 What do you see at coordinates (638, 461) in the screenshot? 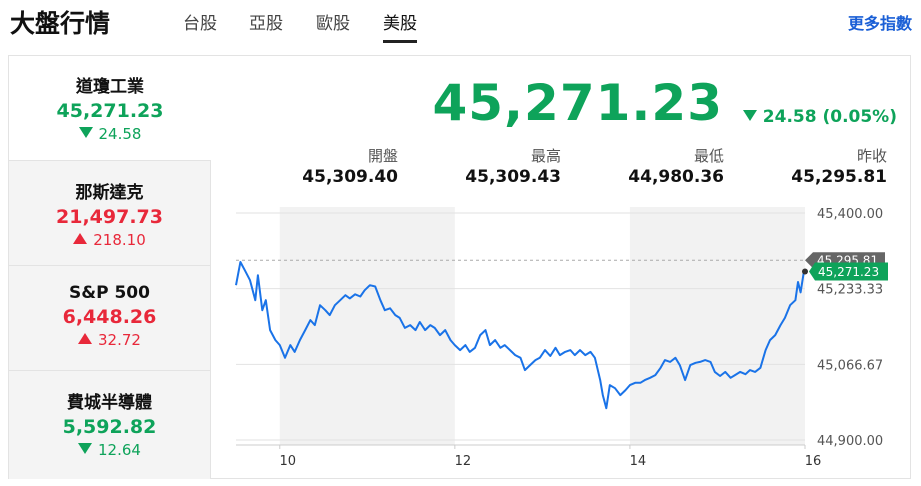
I see `x-tick-label: 14` at bounding box center [638, 461].